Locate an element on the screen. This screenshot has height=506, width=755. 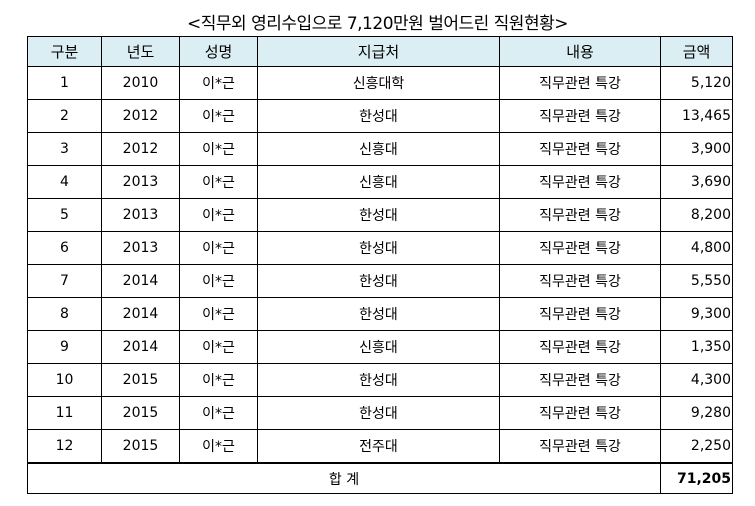
cell-col-no: 2 is located at coordinates (64, 116).